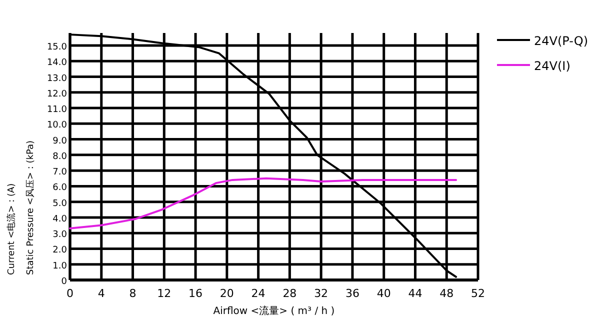  Describe the element at coordinates (383, 293) in the screenshot. I see `x-tick-label: 40` at that location.